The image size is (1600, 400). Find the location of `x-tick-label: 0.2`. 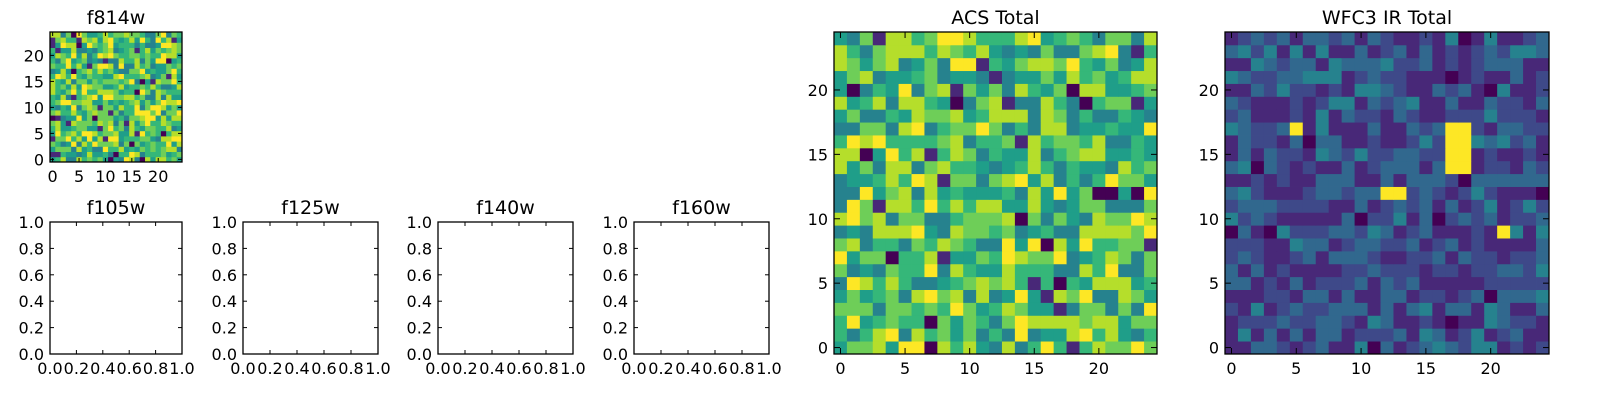

x-tick-label: 0.2 is located at coordinates (464, 368).